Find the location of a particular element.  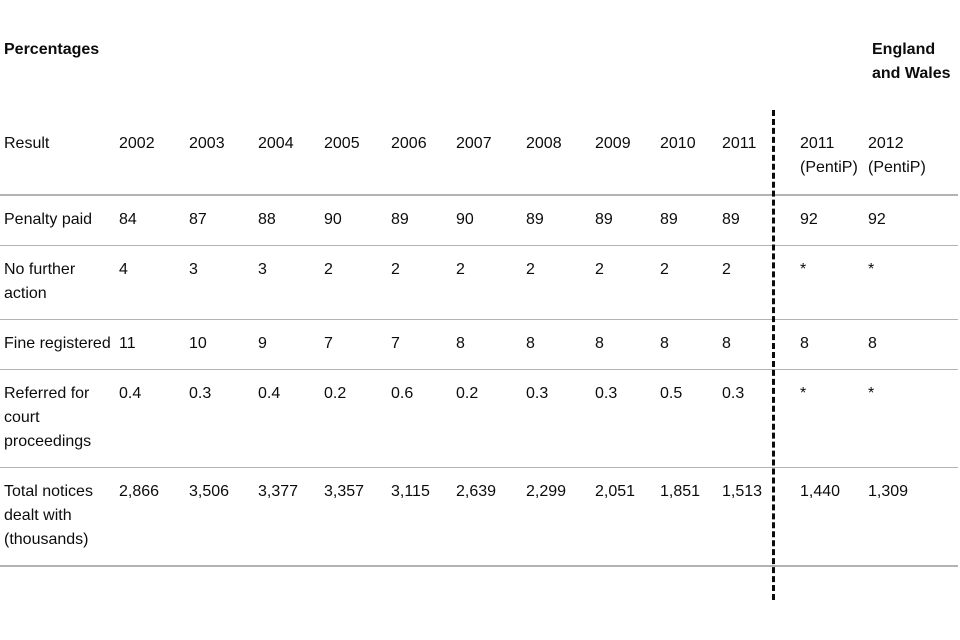

col-header: 2005 is located at coordinates (342, 143).